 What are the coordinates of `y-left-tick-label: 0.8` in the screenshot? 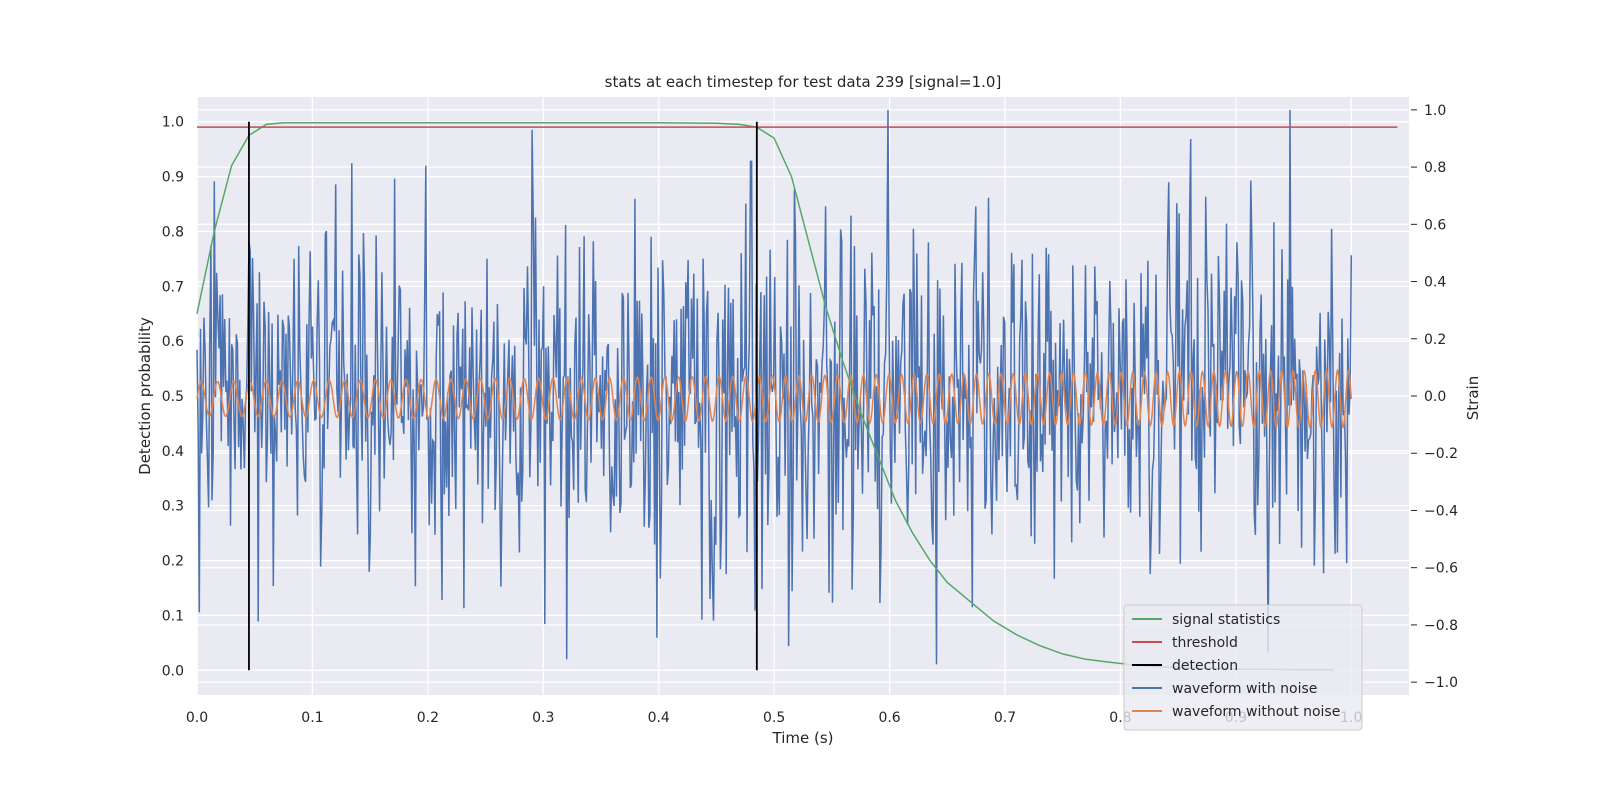 It's located at (173, 232).